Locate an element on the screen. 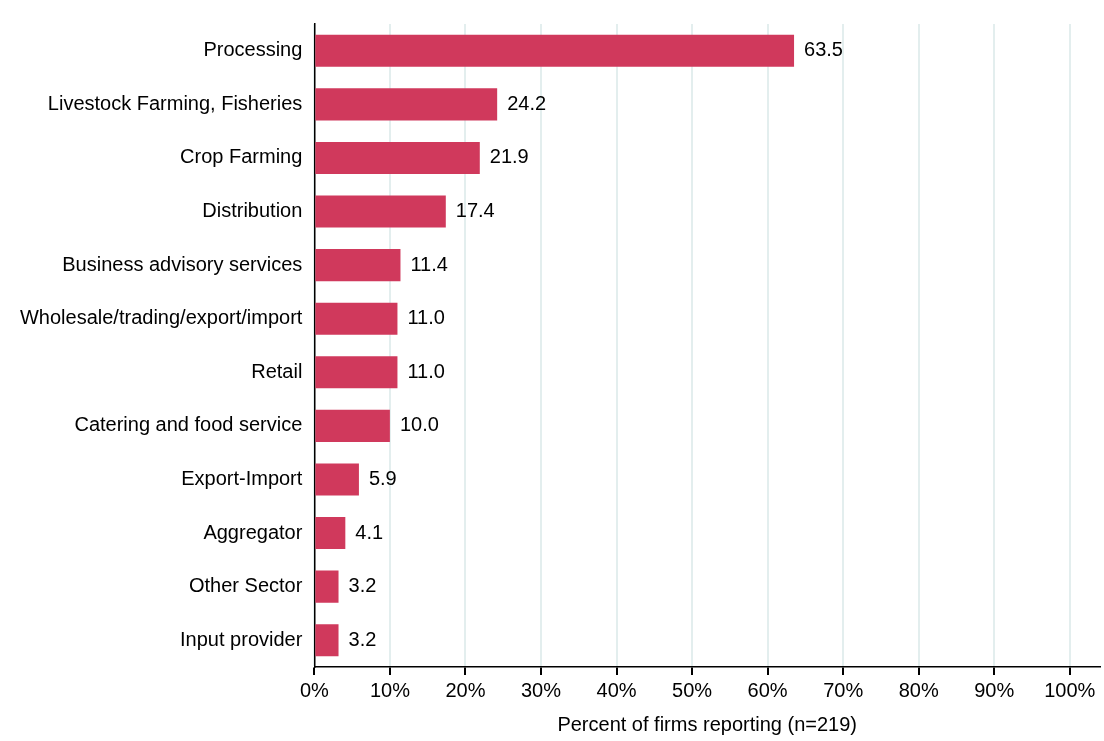 Image resolution: width=1104 pixels, height=741 pixels. y-tick-label: Business advisory services is located at coordinates (182, 263).